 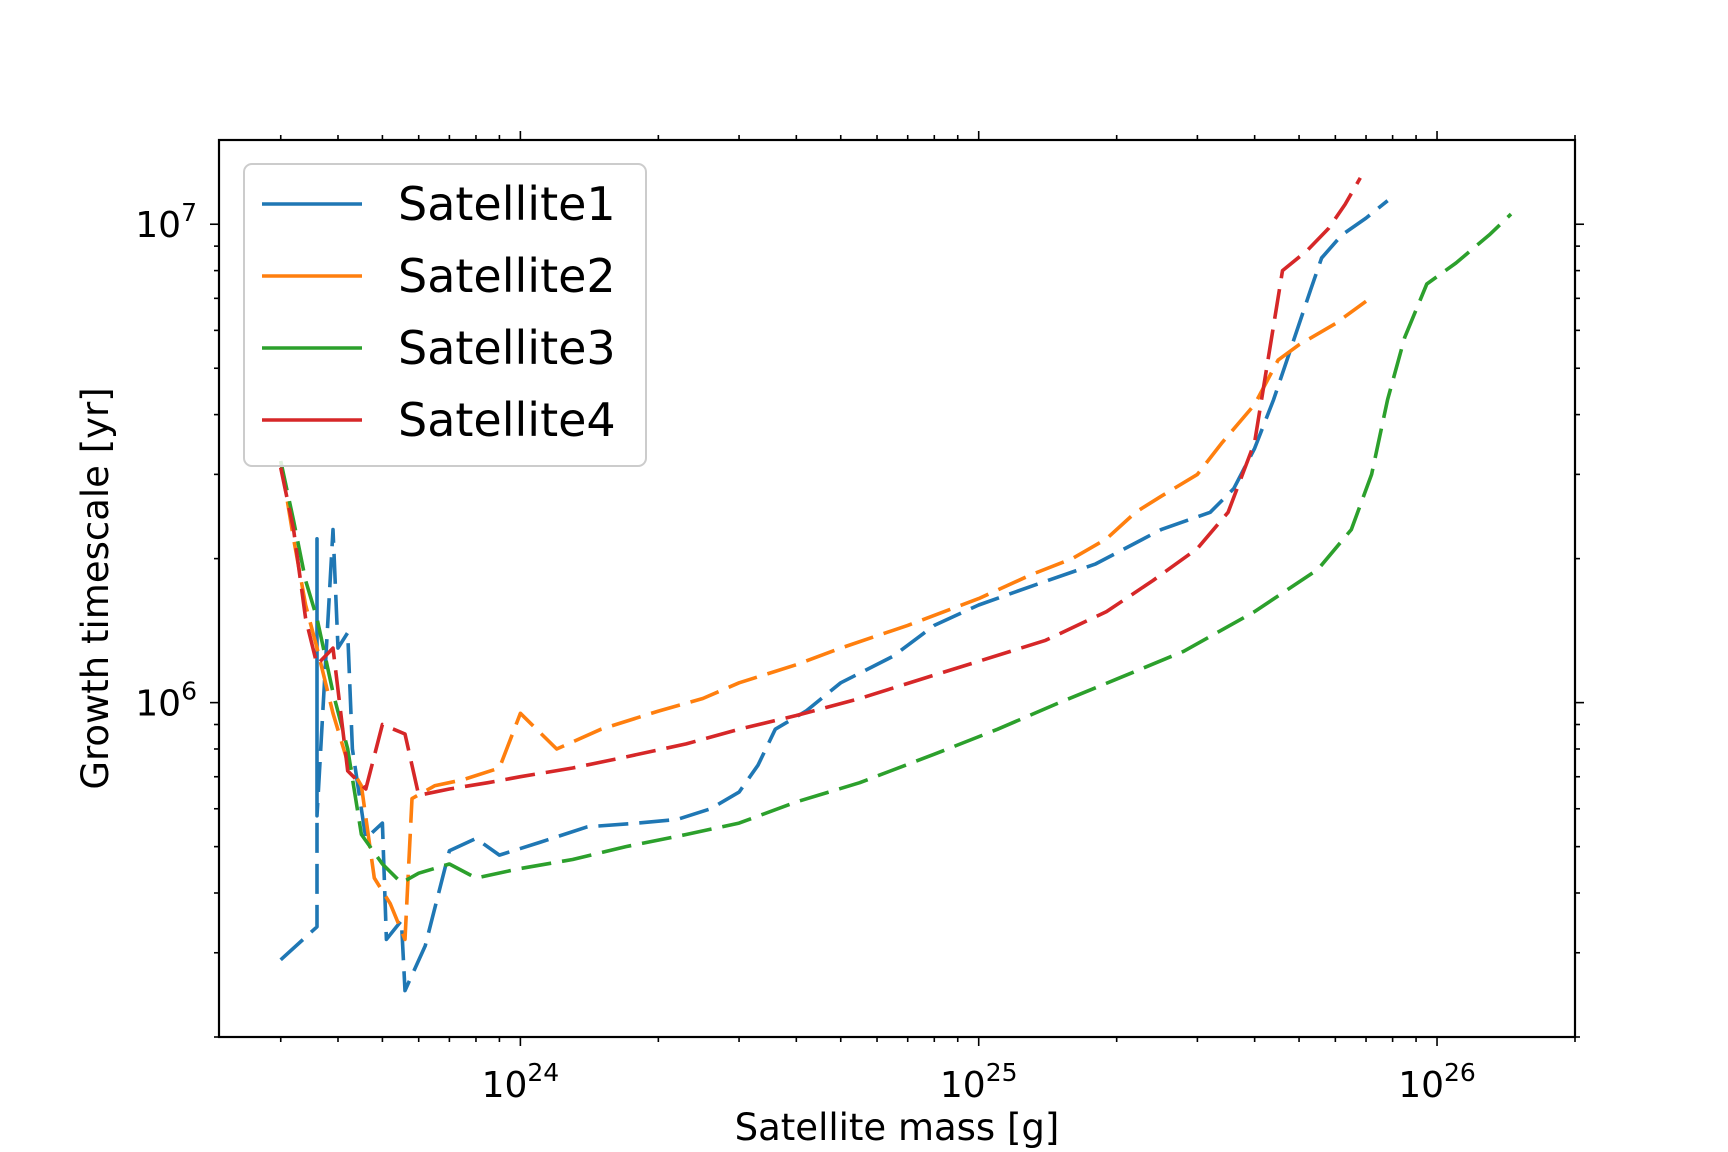 I want to click on legend-label-1: Satellite1, so click(x=507, y=204).